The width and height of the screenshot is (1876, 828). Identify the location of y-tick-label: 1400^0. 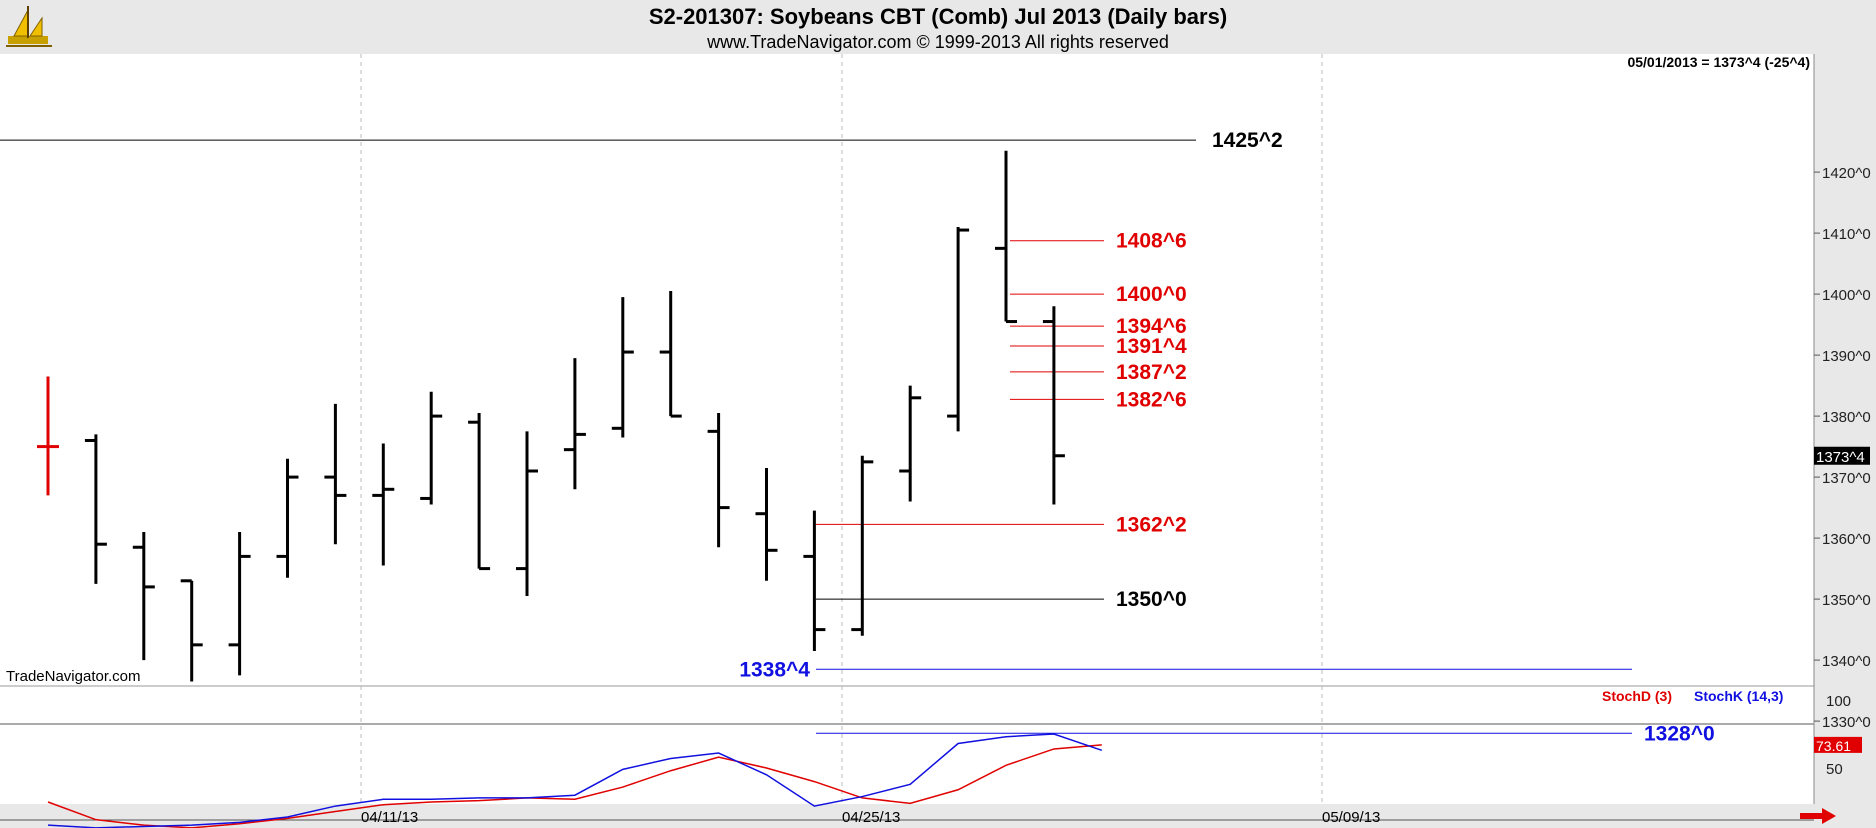
(1846, 295).